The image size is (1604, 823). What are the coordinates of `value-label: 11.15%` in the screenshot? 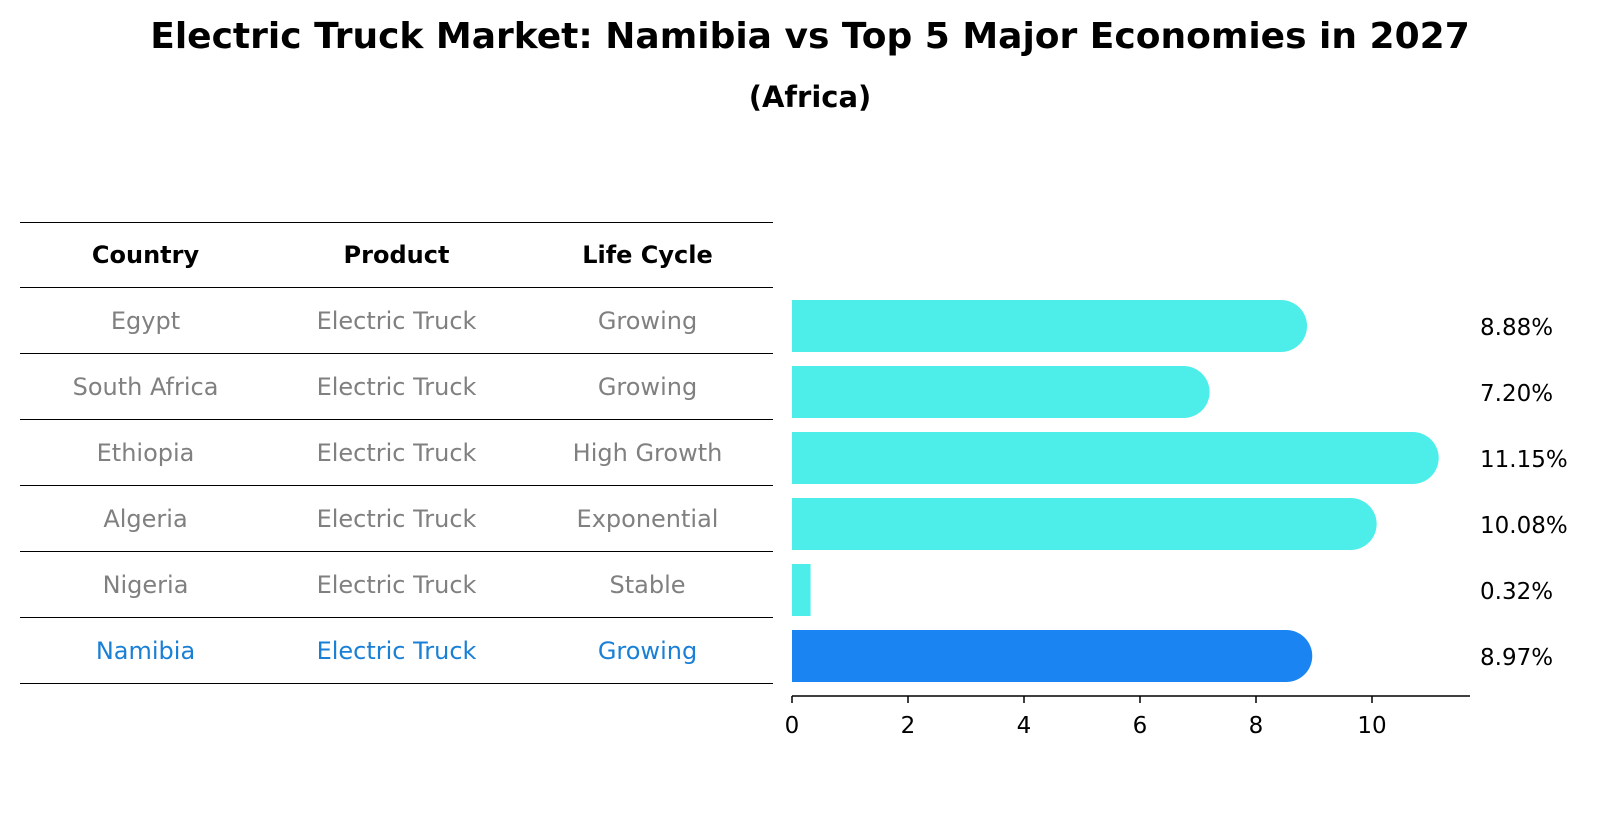 It's located at (1524, 460).